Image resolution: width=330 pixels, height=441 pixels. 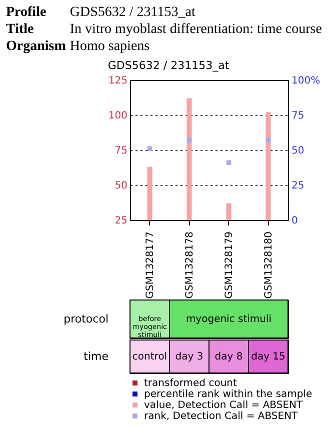 I want to click on text: day 15, so click(x=268, y=357).